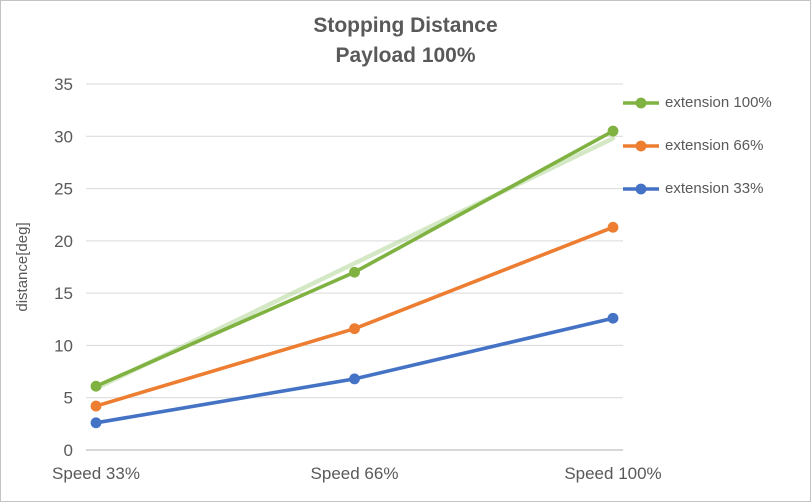  What do you see at coordinates (612, 473) in the screenshot?
I see `x-category-label: Speed 100%` at bounding box center [612, 473].